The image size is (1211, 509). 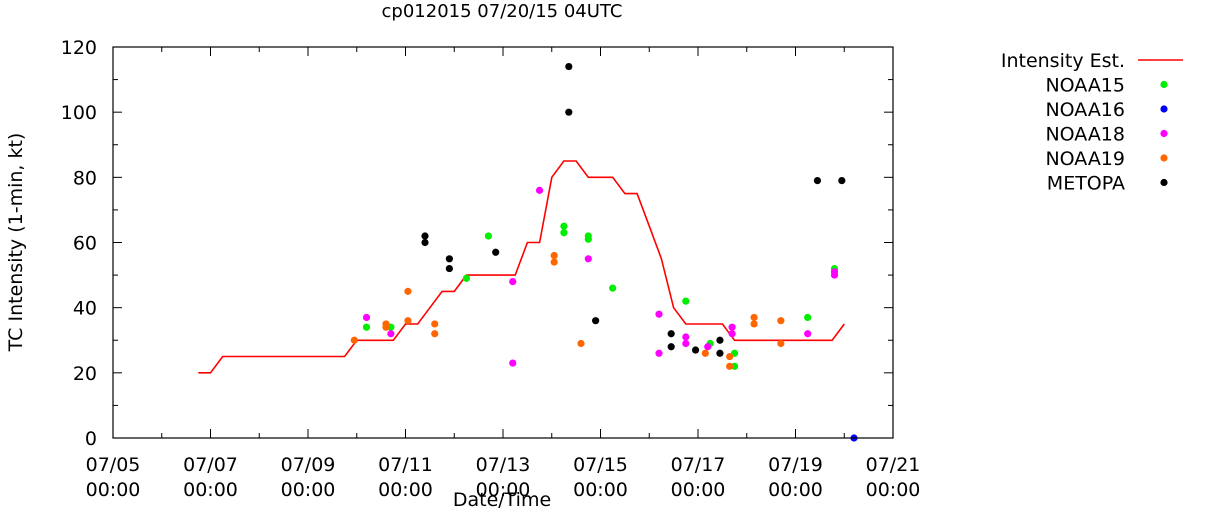 What do you see at coordinates (1085, 159) in the screenshot?
I see `legend-label-noaa19: NOAA19` at bounding box center [1085, 159].